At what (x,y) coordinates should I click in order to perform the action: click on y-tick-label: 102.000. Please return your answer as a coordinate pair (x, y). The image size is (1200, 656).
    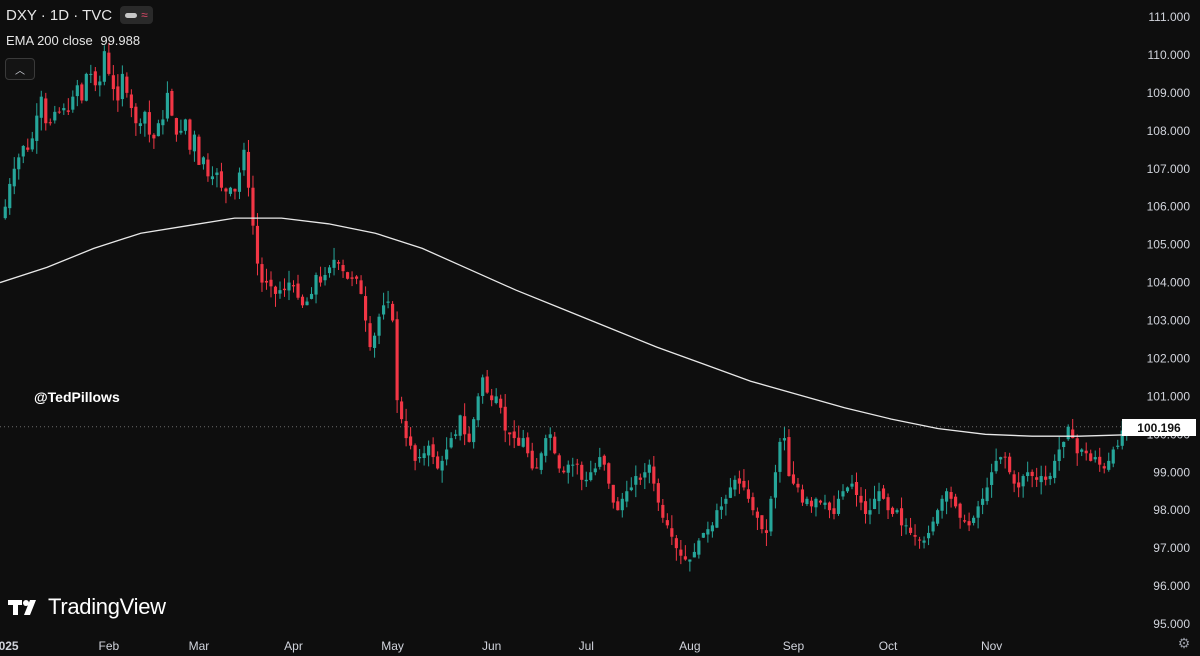
    Looking at the image, I should click on (1169, 358).